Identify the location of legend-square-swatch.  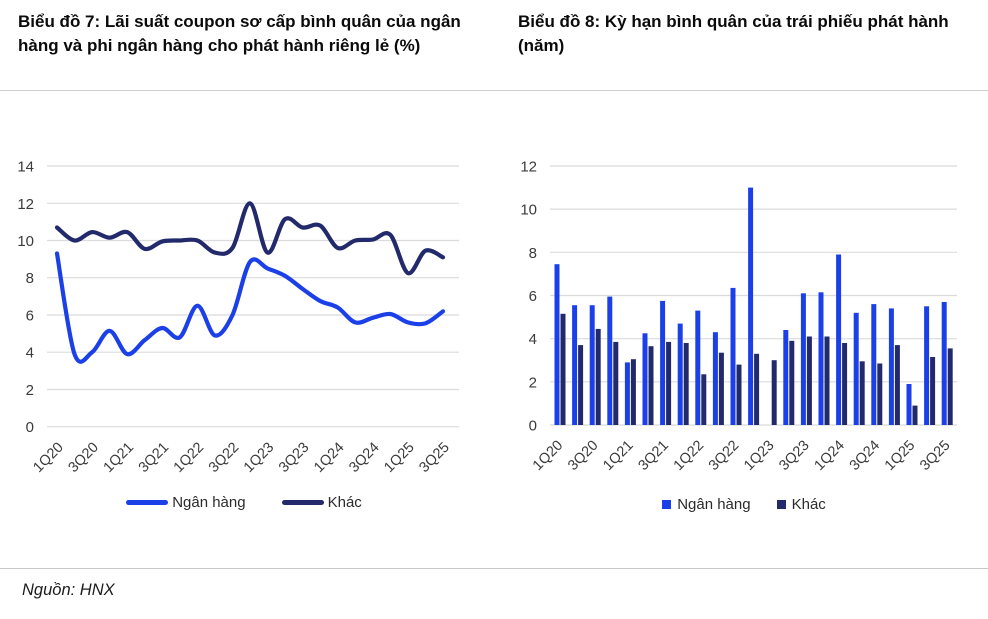
(667, 504).